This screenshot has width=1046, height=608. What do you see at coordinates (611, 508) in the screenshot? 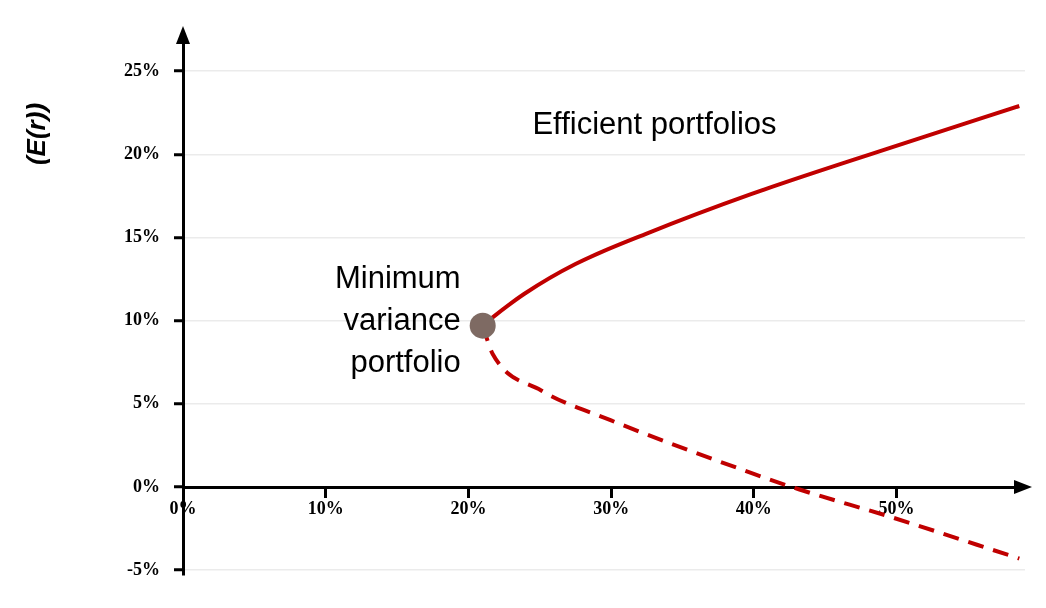
I see `x-tick-label: 30%` at bounding box center [611, 508].